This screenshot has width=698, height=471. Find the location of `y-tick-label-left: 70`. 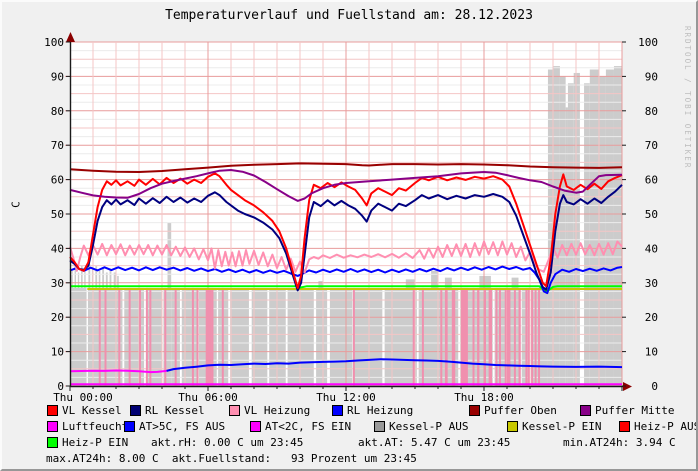

y-tick-label-left: 70 is located at coordinates (57, 145).